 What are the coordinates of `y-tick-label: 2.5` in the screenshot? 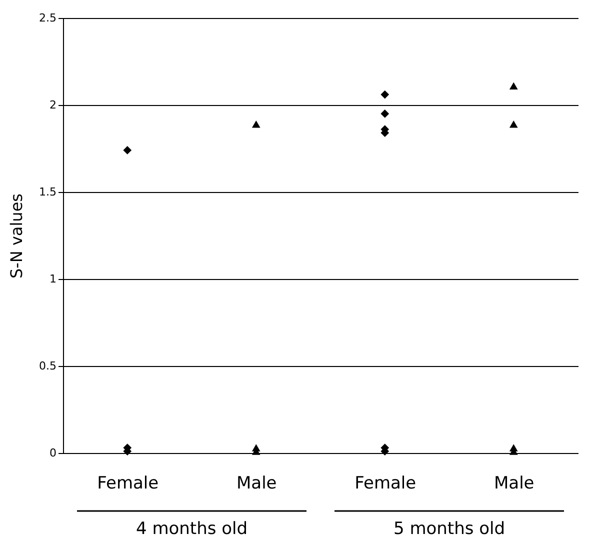 It's located at (47, 18).